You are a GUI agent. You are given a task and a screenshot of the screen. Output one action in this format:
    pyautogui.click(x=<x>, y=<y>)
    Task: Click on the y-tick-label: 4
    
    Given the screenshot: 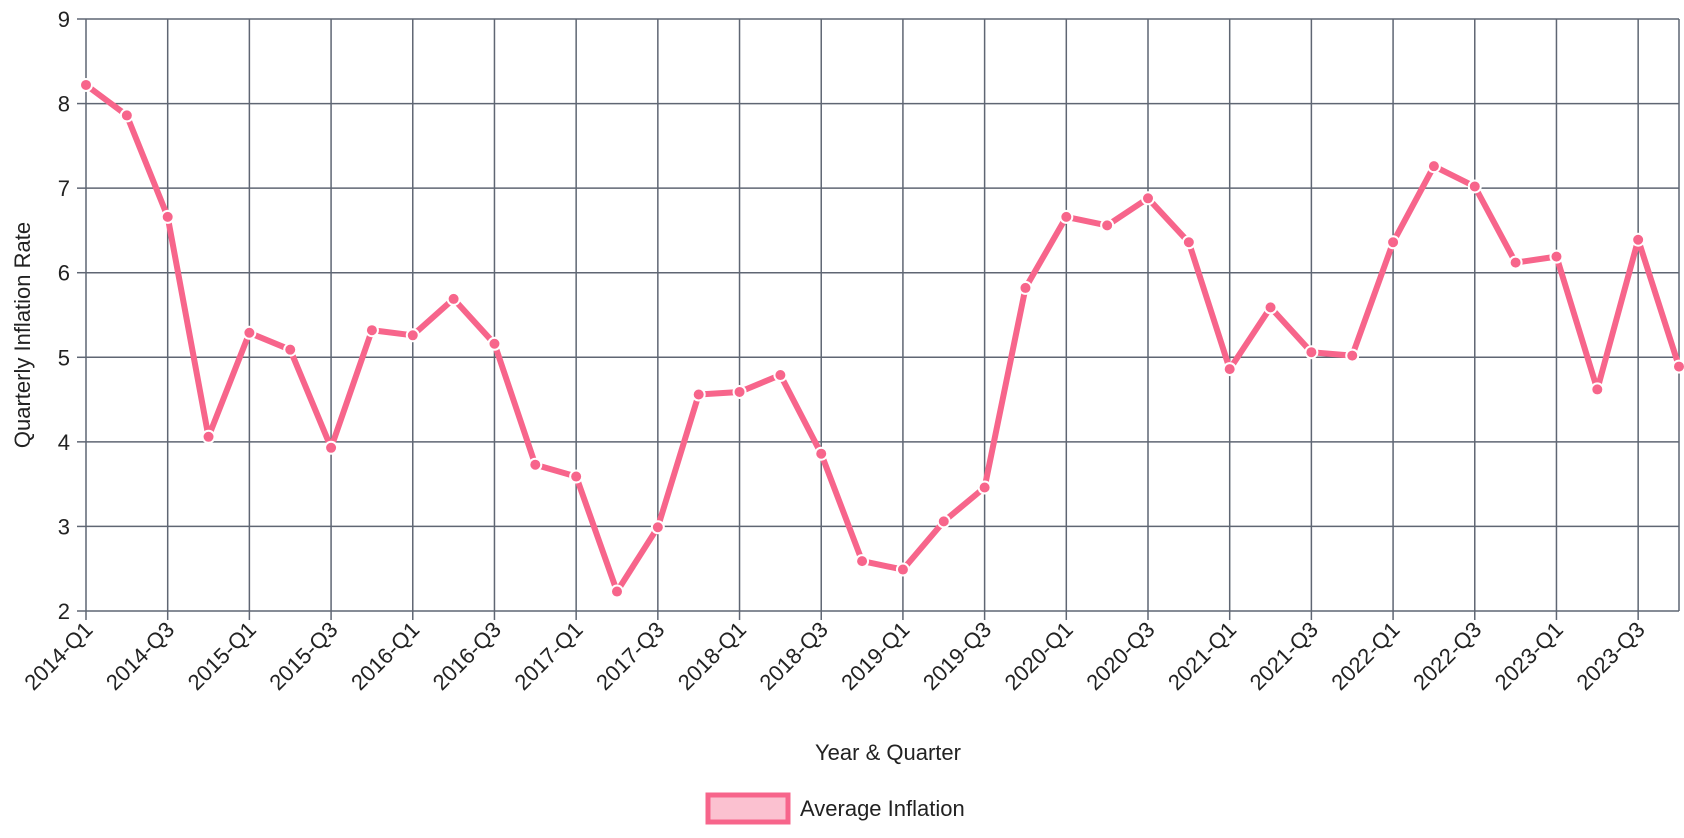 What is the action you would take?
    pyautogui.click(x=64, y=442)
    